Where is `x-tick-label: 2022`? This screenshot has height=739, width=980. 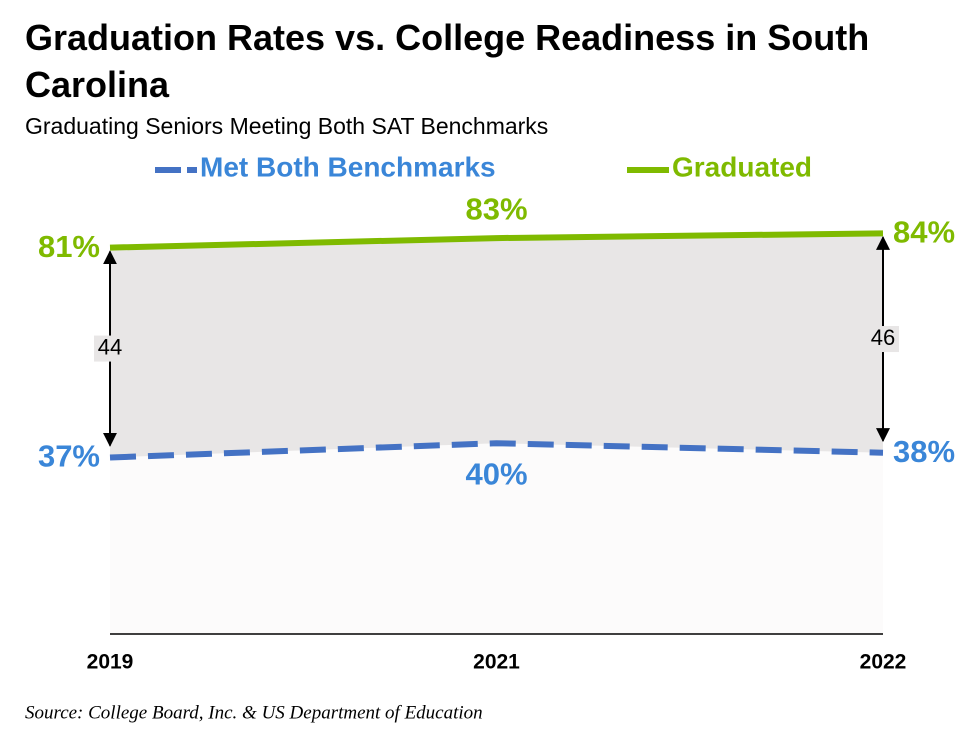 x-tick-label: 2022 is located at coordinates (883, 662).